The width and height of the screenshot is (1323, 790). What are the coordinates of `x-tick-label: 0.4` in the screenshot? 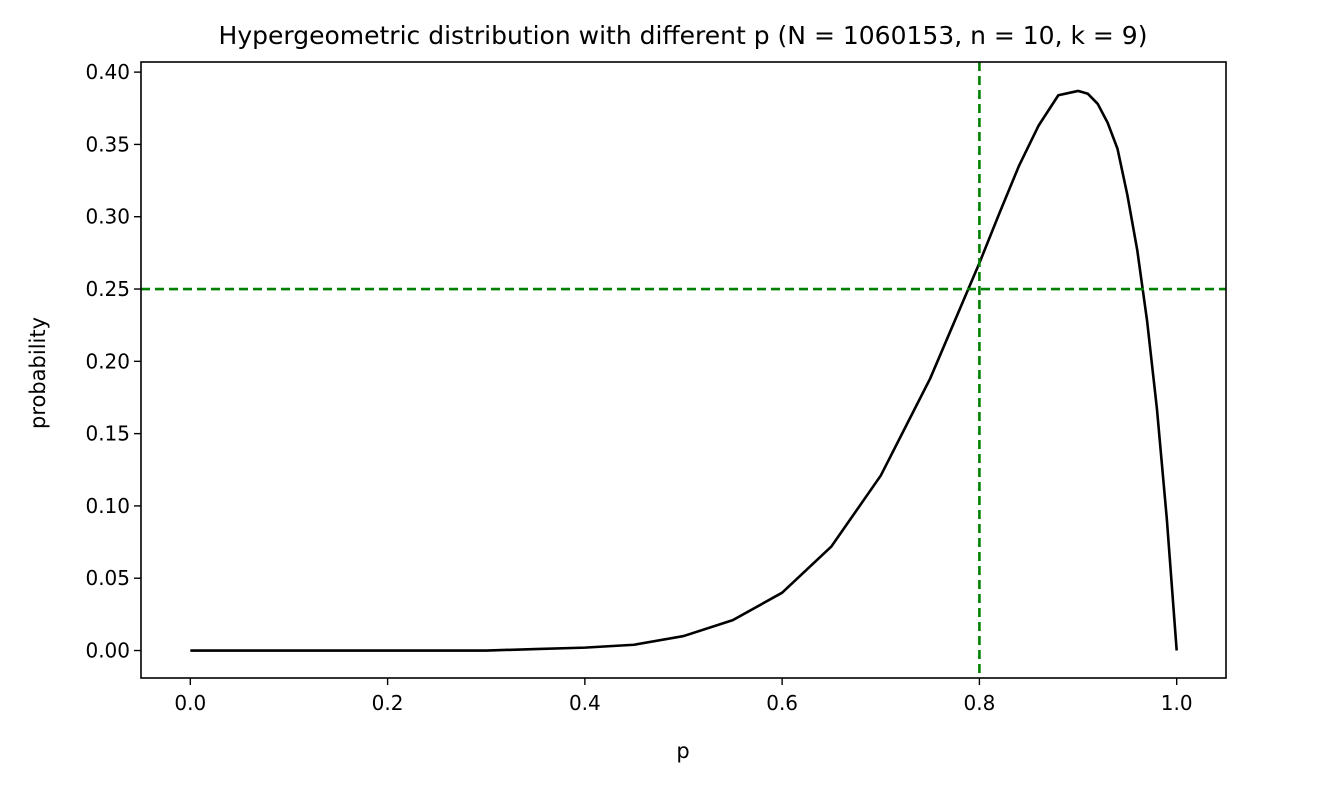 It's located at (585, 703).